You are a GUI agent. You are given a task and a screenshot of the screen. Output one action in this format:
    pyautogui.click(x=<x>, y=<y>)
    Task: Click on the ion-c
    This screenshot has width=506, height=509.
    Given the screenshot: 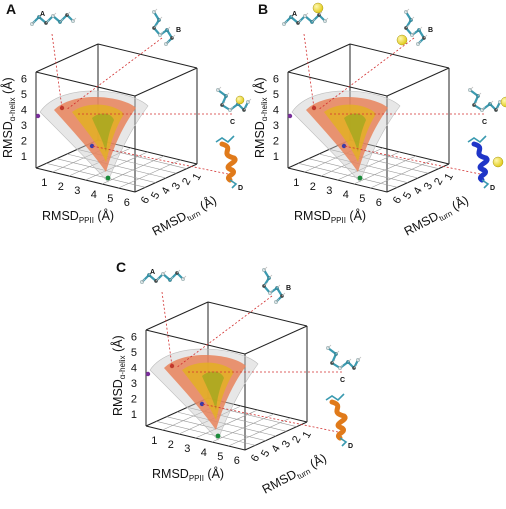 What is the action you would take?
    pyautogui.click(x=240, y=100)
    